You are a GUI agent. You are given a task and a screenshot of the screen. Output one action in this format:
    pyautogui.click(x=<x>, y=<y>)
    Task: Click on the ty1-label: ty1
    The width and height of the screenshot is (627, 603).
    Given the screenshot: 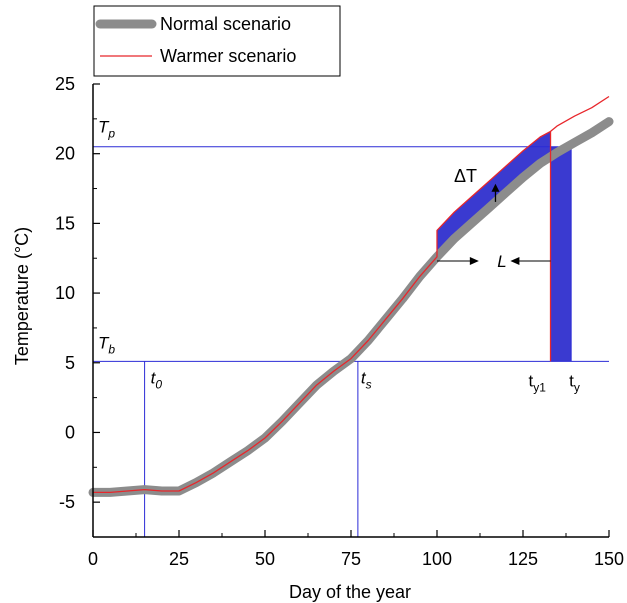 What is the action you would take?
    pyautogui.click(x=538, y=382)
    